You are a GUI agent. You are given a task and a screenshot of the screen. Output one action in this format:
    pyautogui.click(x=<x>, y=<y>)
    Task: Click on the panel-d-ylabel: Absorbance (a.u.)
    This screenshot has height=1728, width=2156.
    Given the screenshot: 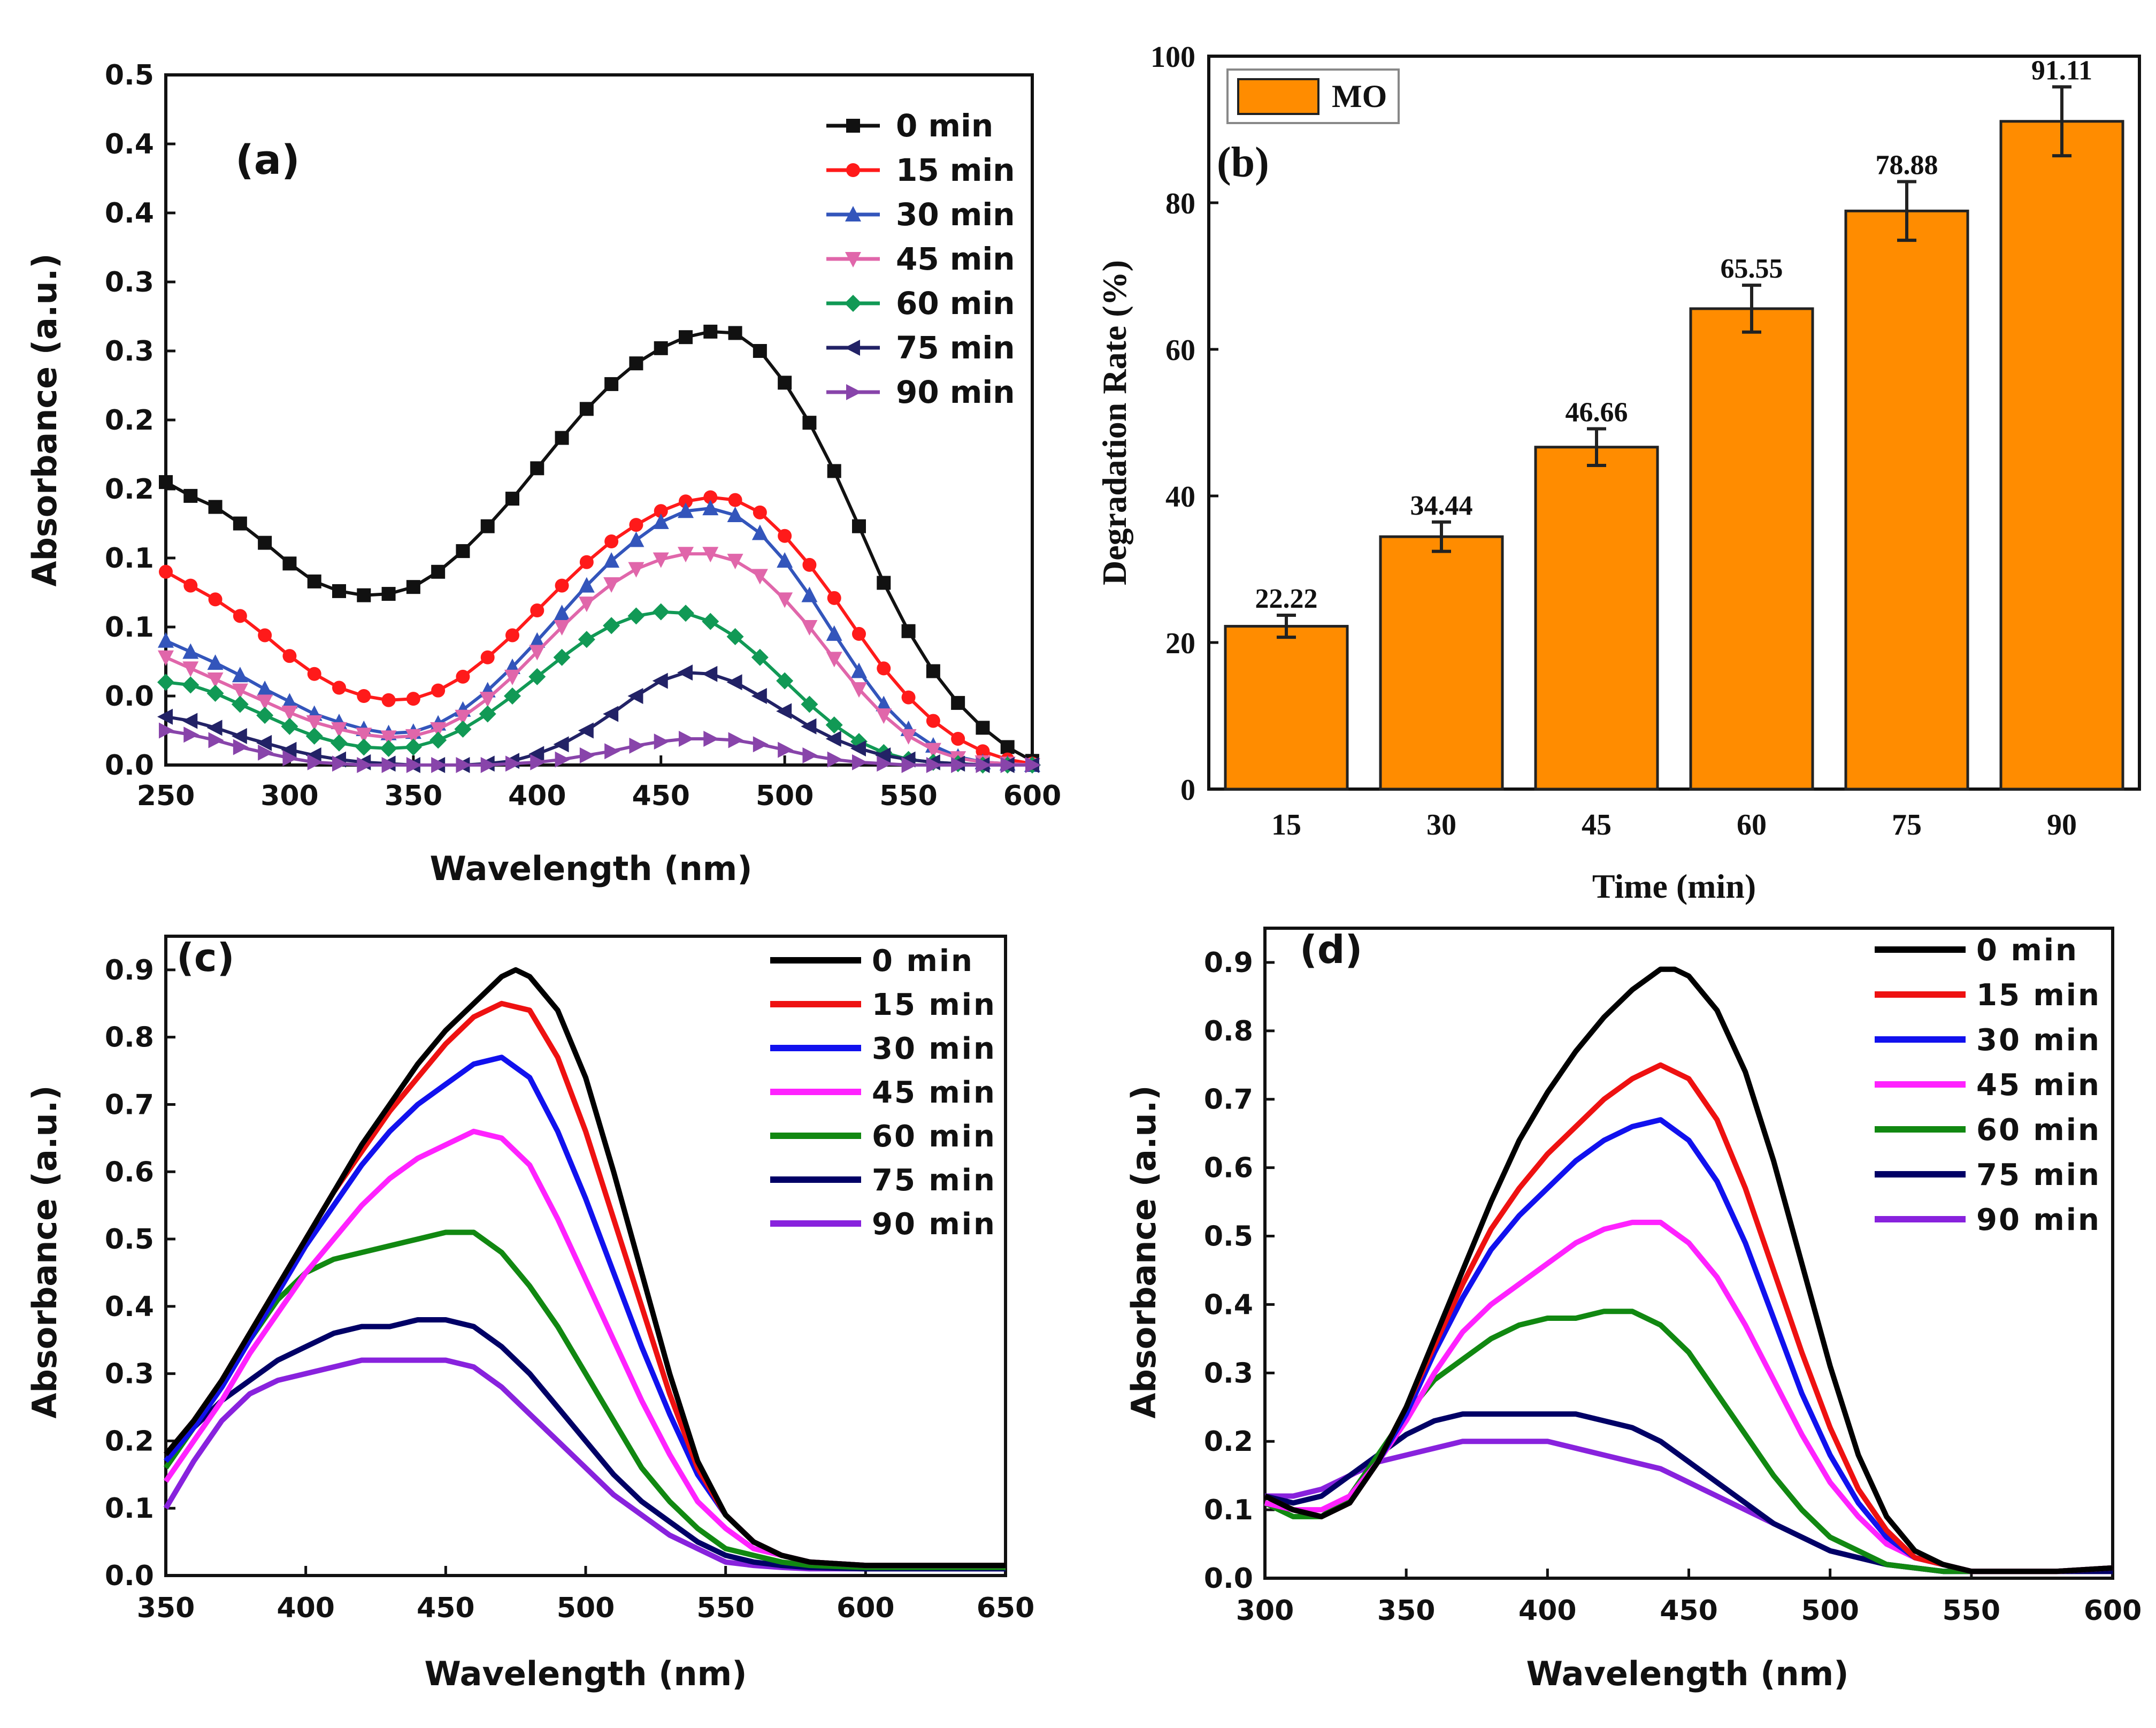 What is the action you would take?
    pyautogui.click(x=1143, y=1252)
    